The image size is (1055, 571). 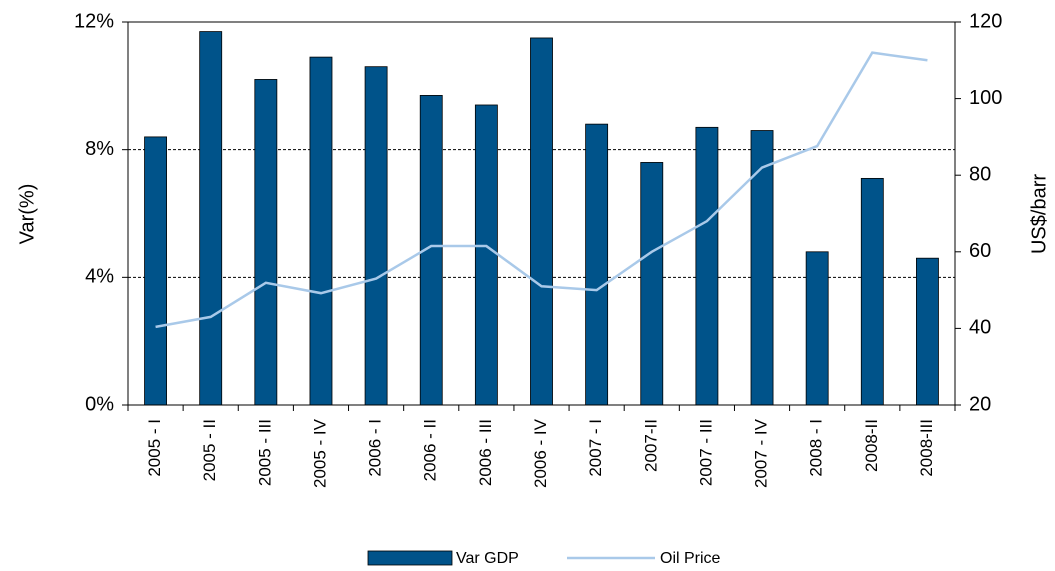 What do you see at coordinates (319, 453) in the screenshot?
I see `x-tick-label: 2005 - IV` at bounding box center [319, 453].